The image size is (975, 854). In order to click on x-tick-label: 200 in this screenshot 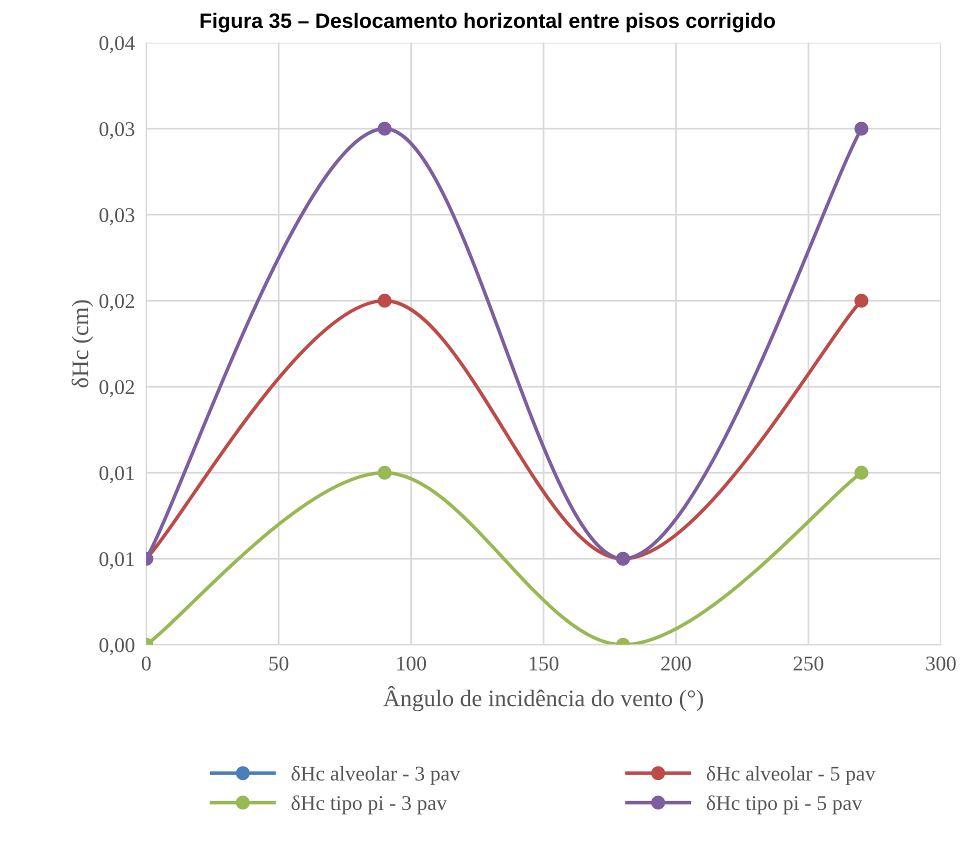, I will do `click(676, 663)`.